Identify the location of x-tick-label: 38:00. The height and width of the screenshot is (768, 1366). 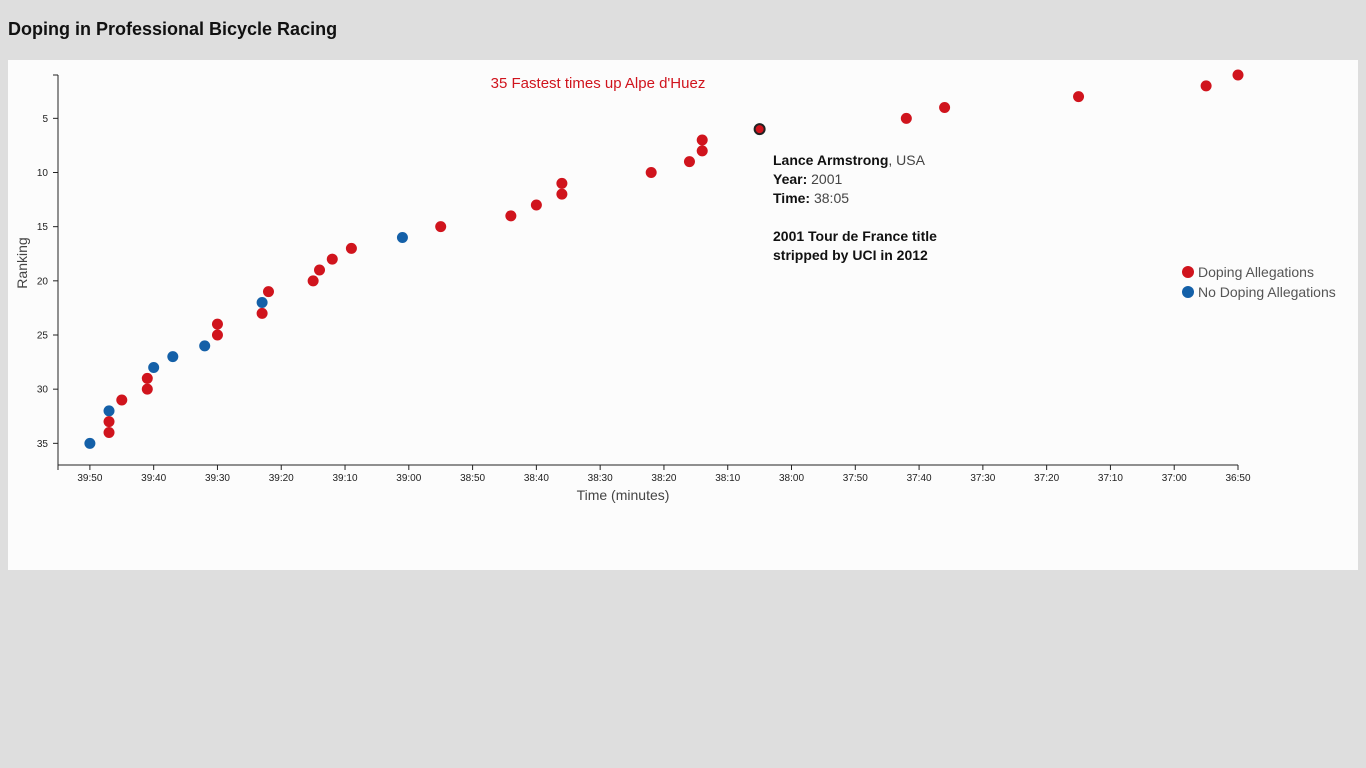
(791, 478).